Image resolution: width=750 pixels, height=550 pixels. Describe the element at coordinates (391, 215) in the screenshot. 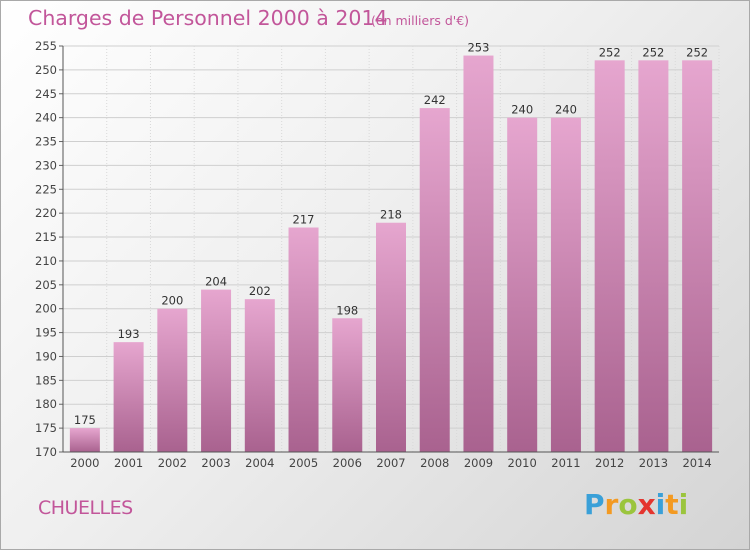

I see `value-label: 218` at that location.